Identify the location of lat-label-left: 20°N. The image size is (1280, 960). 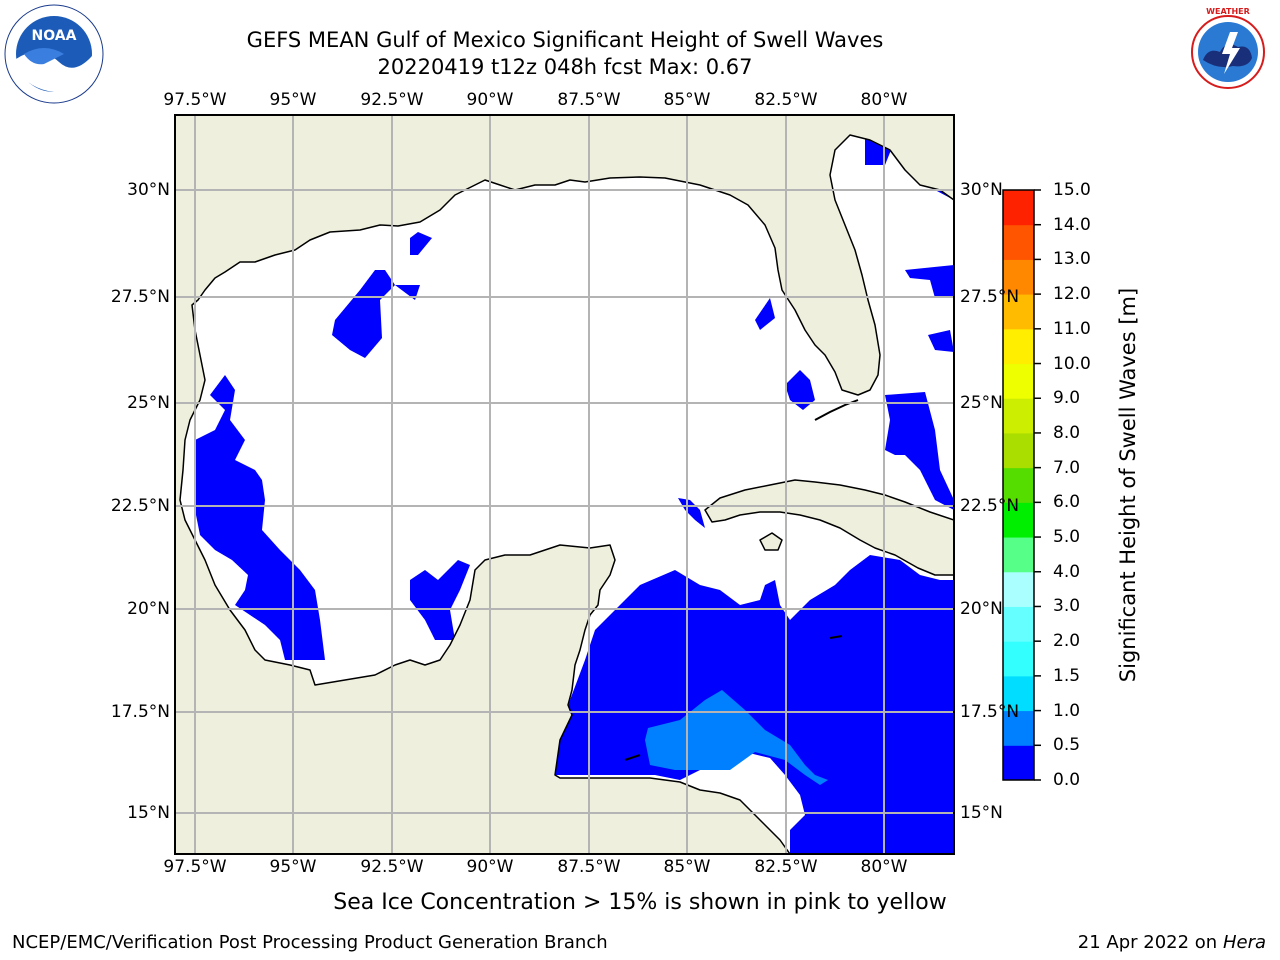
(148, 609).